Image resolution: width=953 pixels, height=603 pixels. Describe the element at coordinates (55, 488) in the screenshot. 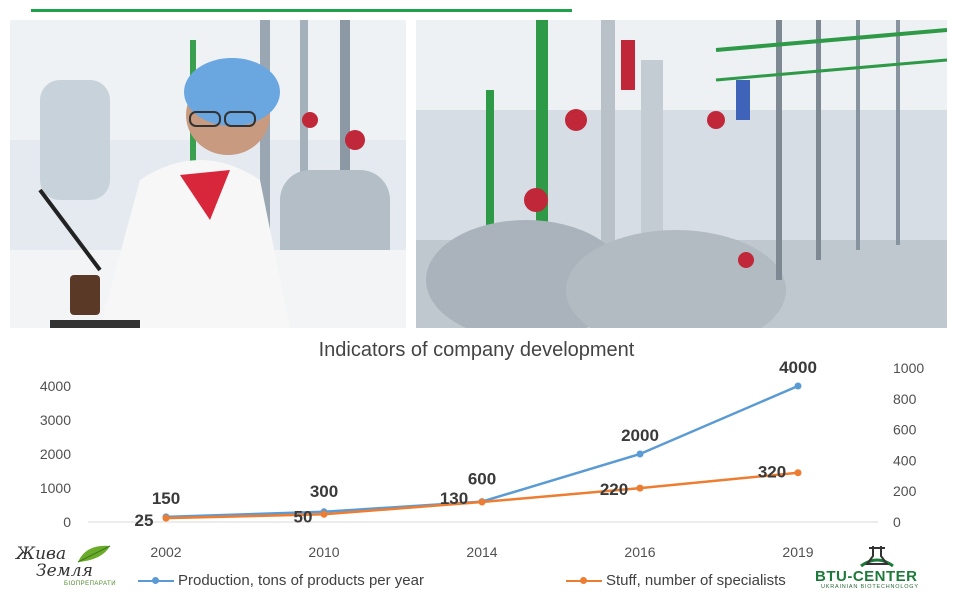

I see `y-left-tick: 1000` at that location.